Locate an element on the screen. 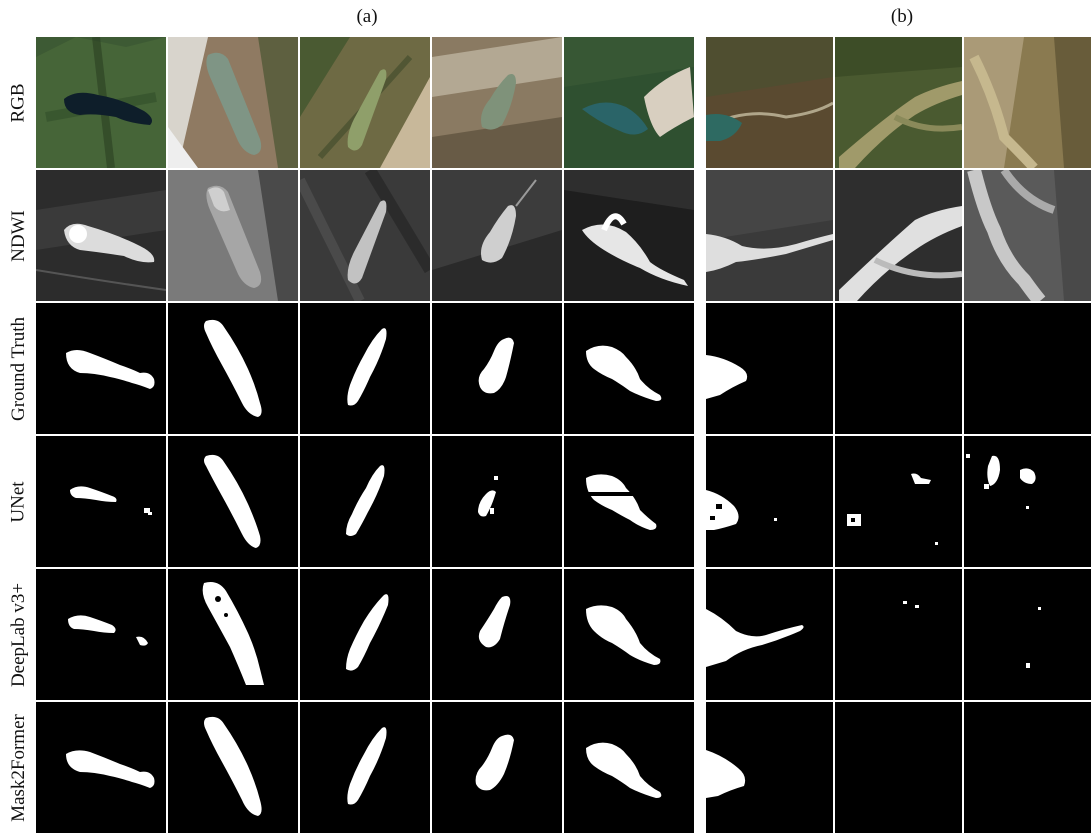 This screenshot has width=1092, height=833. mask-gt-a4 is located at coordinates (497, 368).